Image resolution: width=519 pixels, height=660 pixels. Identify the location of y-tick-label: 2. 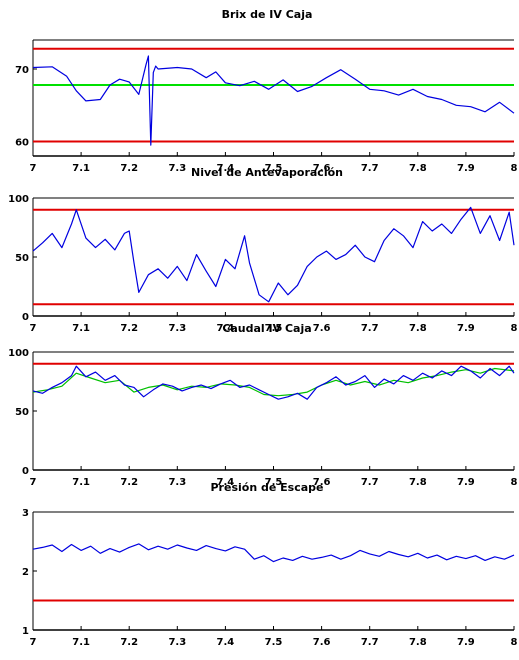
(25, 572).